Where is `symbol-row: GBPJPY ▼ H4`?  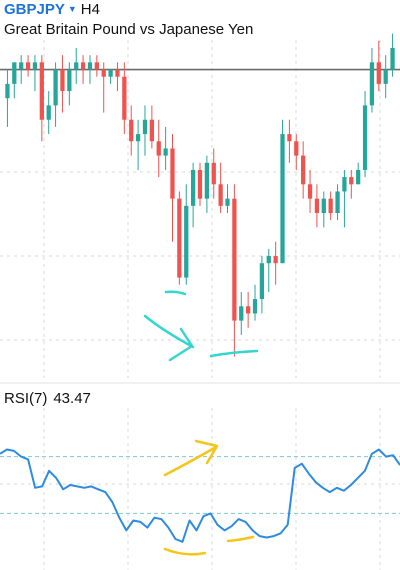 symbol-row: GBPJPY ▼ H4 is located at coordinates (52, 10).